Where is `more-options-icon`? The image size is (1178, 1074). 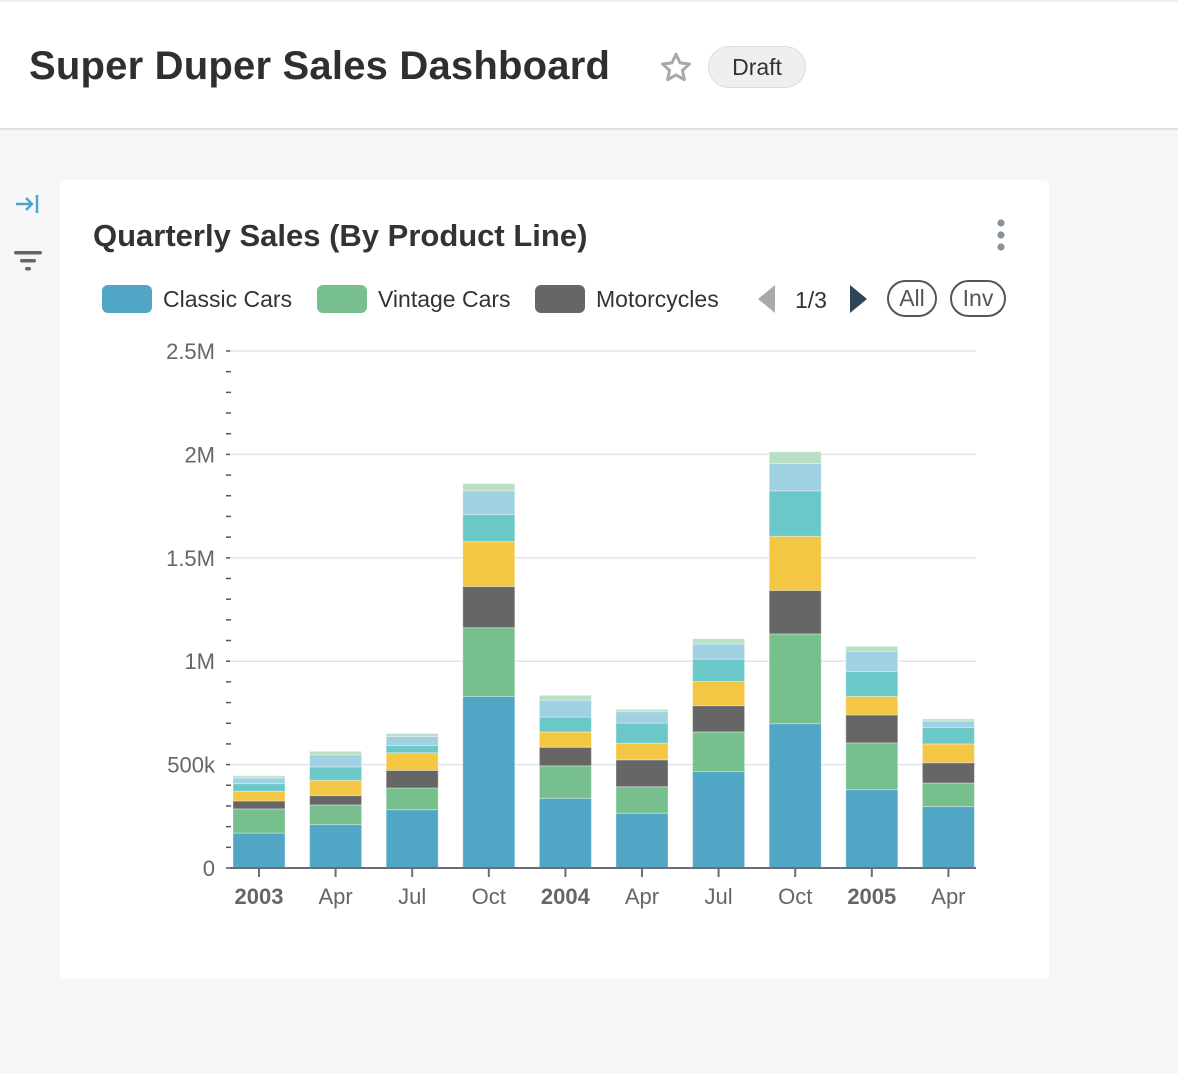
more-options-icon is located at coordinates (1001, 236).